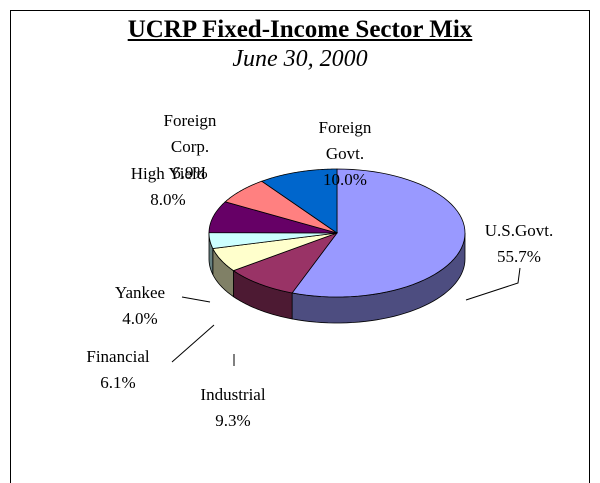 The width and height of the screenshot is (600, 483). I want to click on category-label: Industrial, so click(233, 394).